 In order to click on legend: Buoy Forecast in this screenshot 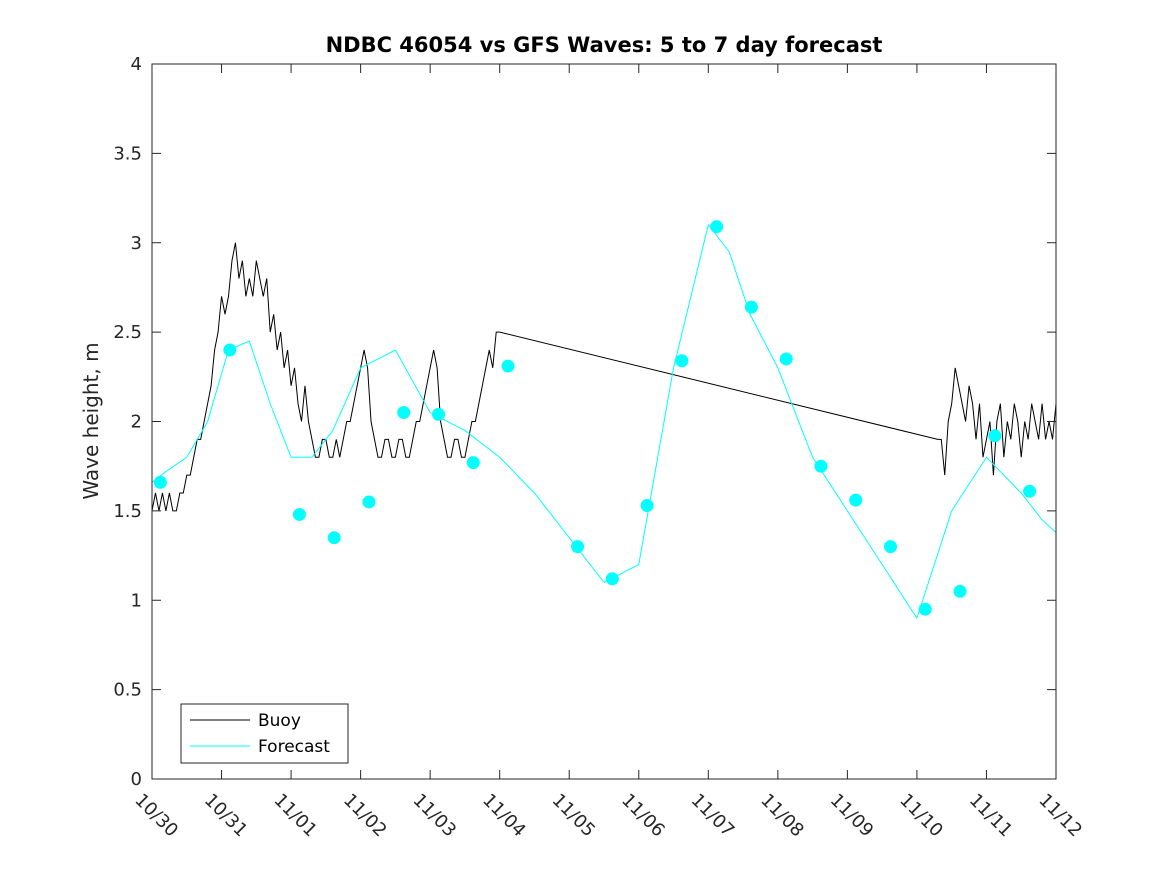, I will do `click(264, 733)`.